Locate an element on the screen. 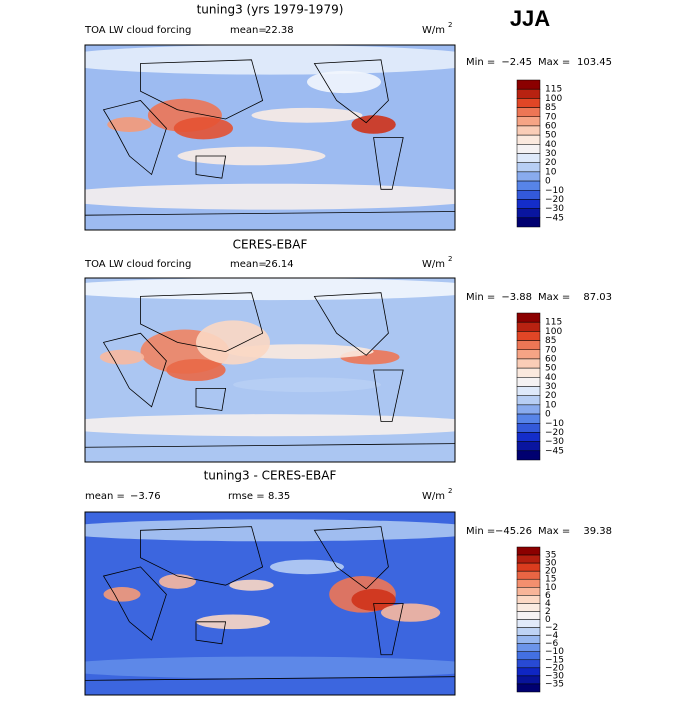 This screenshot has height=704, width=700. range-min: −3.88 is located at coordinates (516, 297).